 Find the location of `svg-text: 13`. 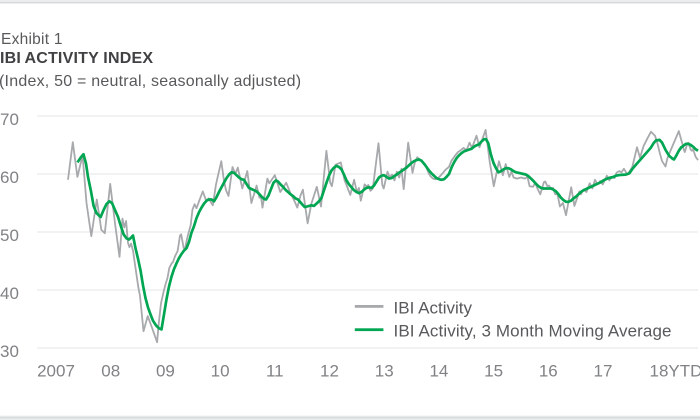

svg-text: 13 is located at coordinates (384, 371).